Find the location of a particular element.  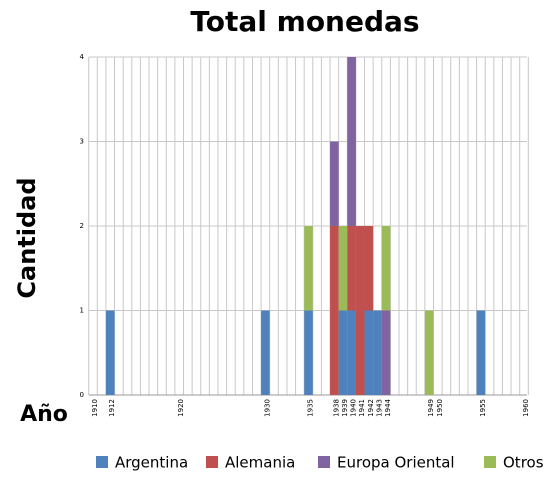

legend-label: Alemania is located at coordinates (260, 463).